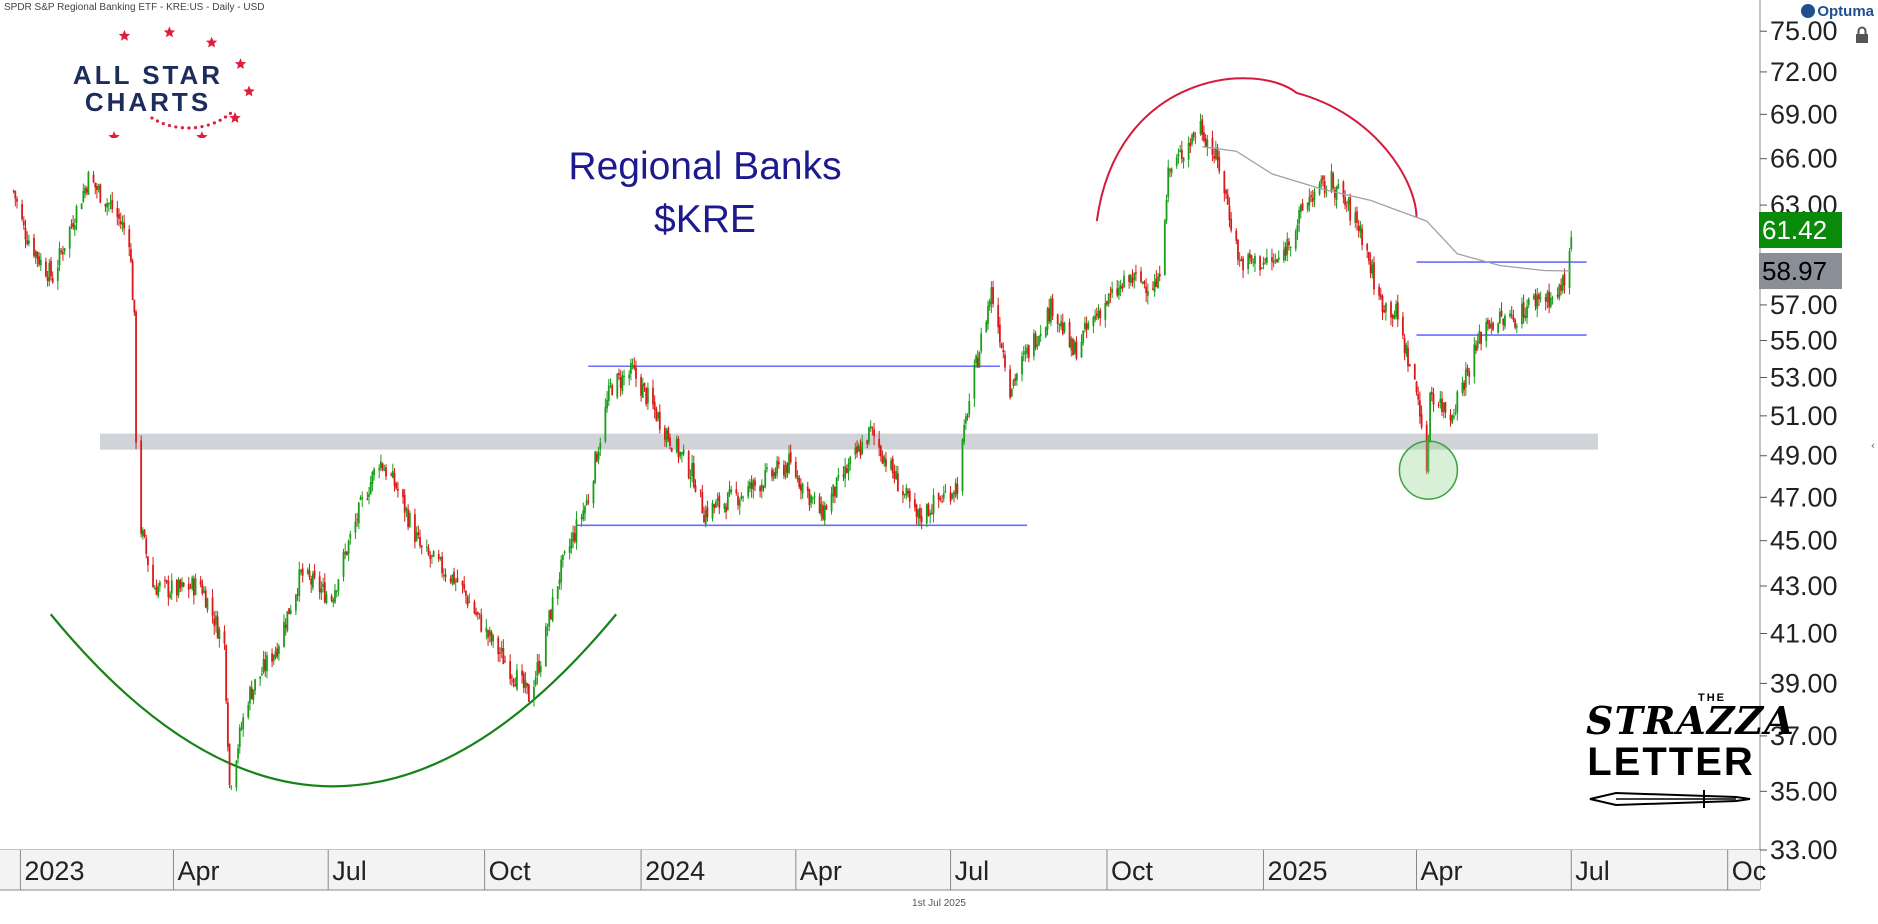 Image resolution: width=1878 pixels, height=924 pixels. I want to click on y-tick-label: 49.00, so click(1804, 456).